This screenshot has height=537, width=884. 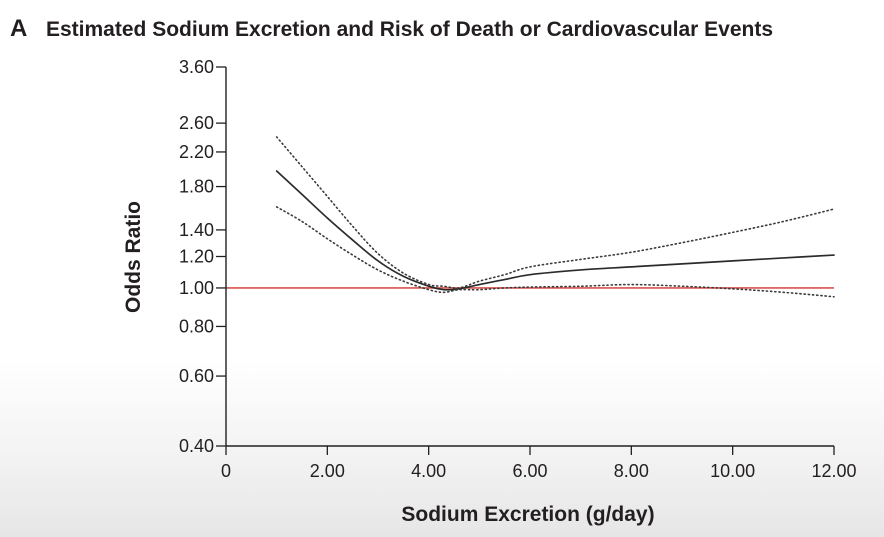 I want to click on x-tick-label: 4.00, so click(x=428, y=471).